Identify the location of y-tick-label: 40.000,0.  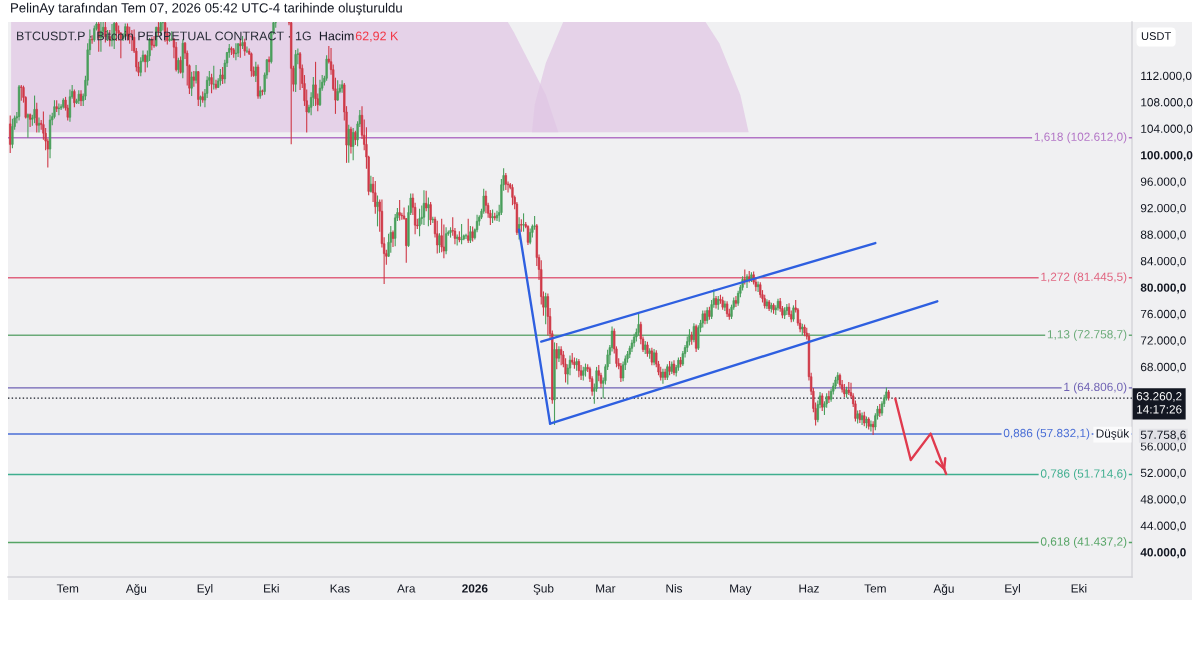
(1163, 553).